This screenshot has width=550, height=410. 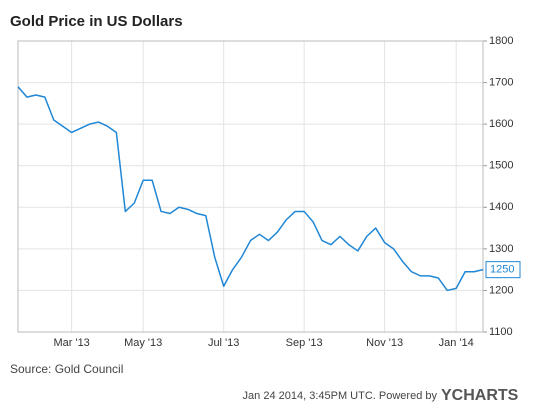 What do you see at coordinates (96, 21) in the screenshot?
I see `chart-title: Gold Price in US Dollars` at bounding box center [96, 21].